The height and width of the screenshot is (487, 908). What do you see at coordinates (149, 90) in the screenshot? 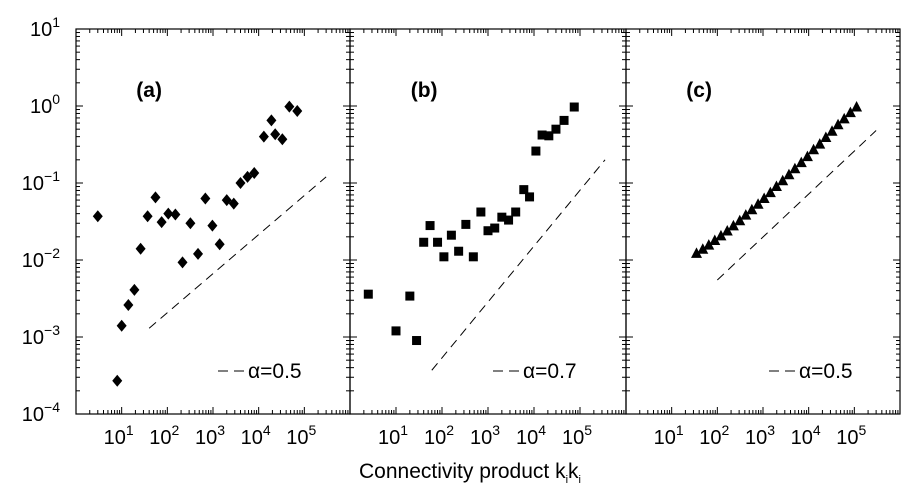
I see `panel-label: (a)` at bounding box center [149, 90].